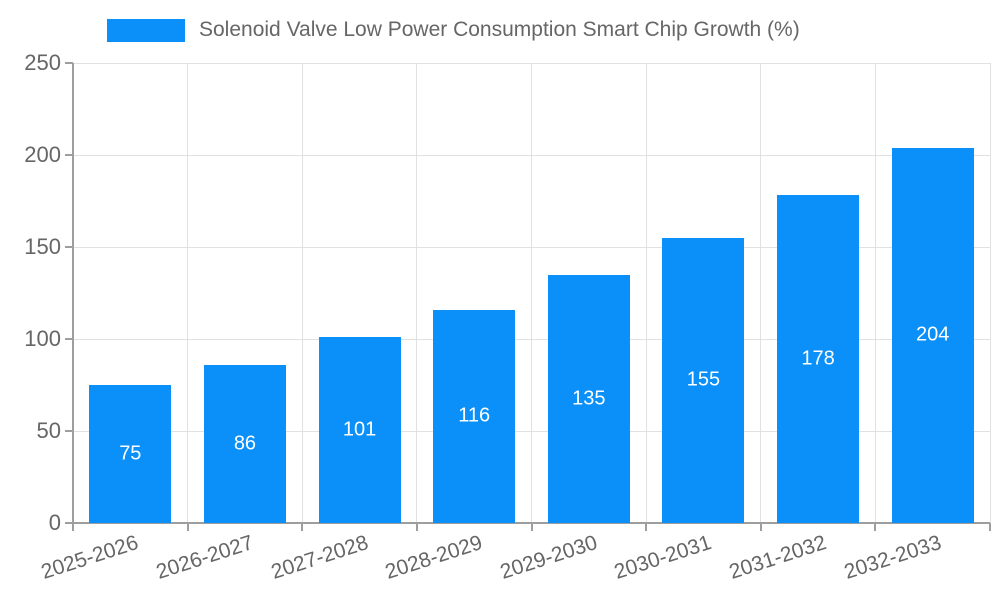 The width and height of the screenshot is (1000, 600). What do you see at coordinates (42, 338) in the screenshot?
I see `y-tick-label: 100` at bounding box center [42, 338].